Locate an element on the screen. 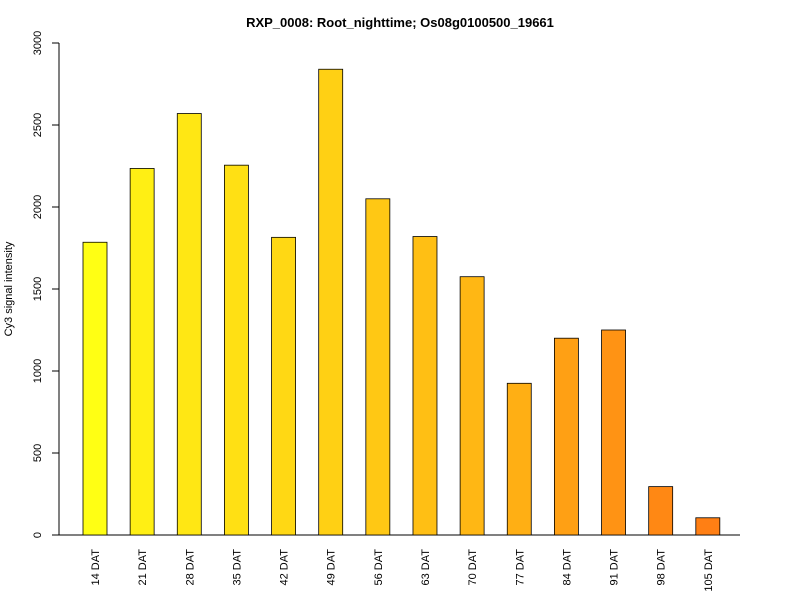  bar-14-dat is located at coordinates (95, 388).